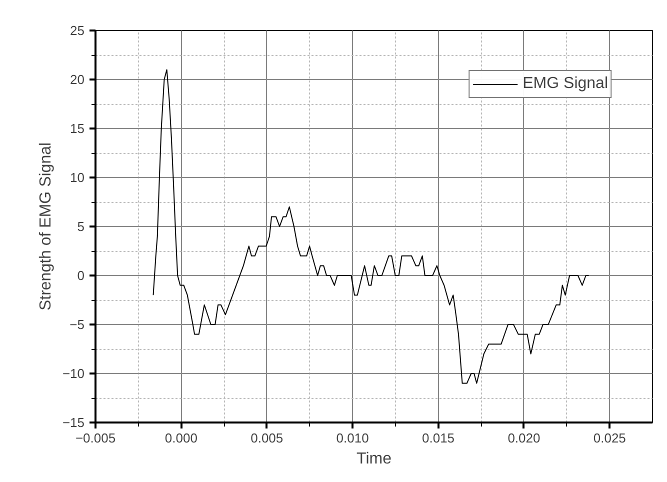 This screenshot has width=667, height=482. What do you see at coordinates (77, 177) in the screenshot?
I see `y-tick-label: 10` at bounding box center [77, 177].